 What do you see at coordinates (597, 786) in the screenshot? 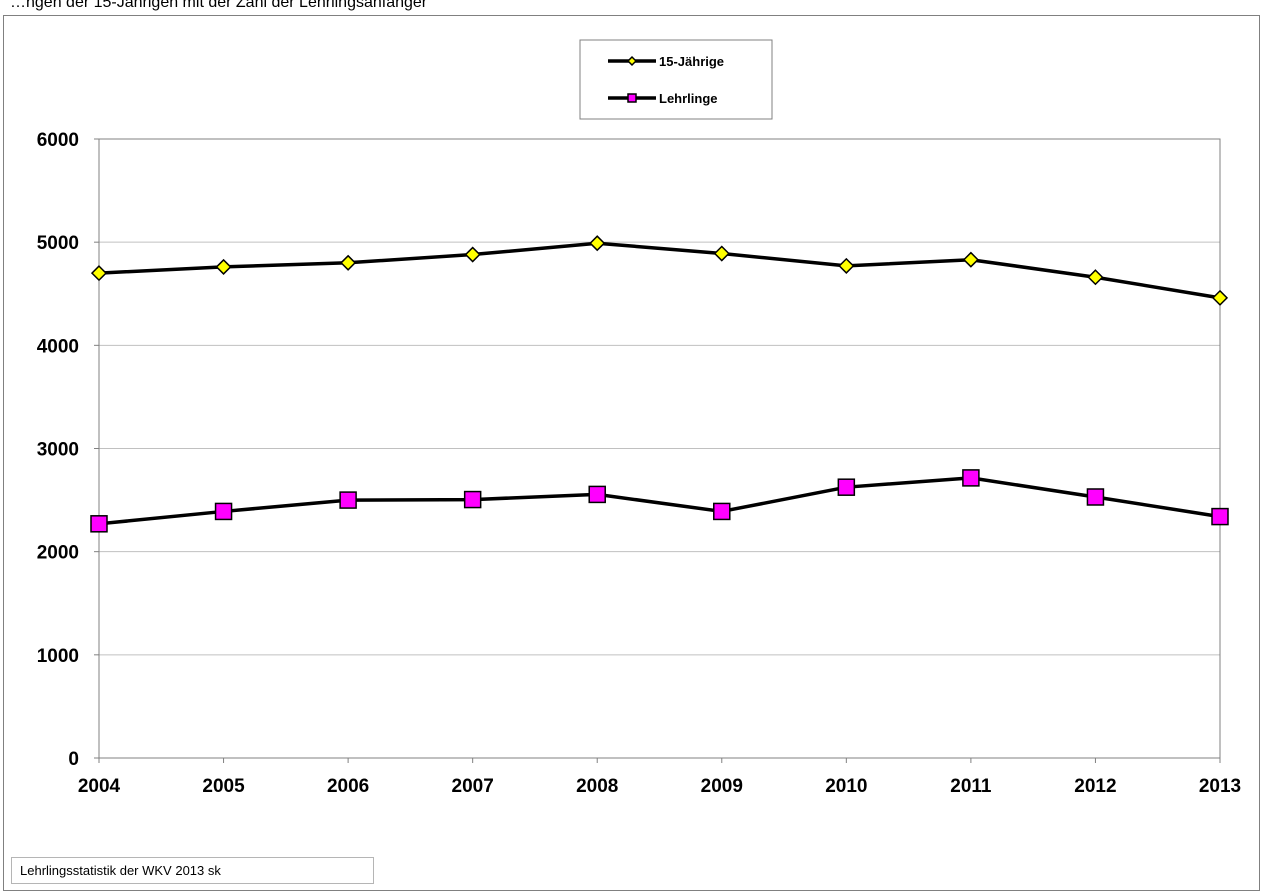
I see `x-tick-label: 2008` at bounding box center [597, 786].